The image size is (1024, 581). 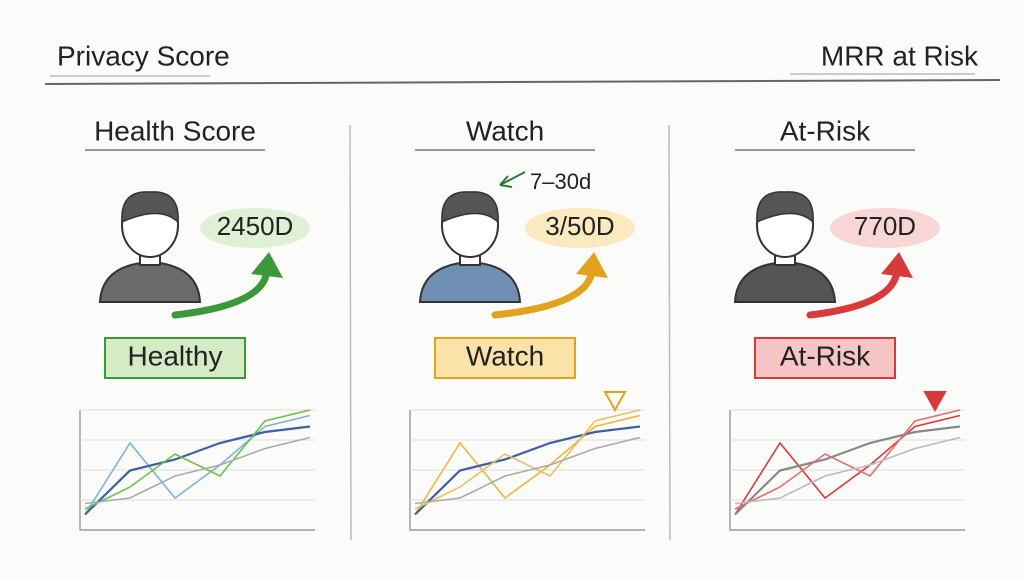 I want to click on header-right: MRR at Risk, so click(x=900, y=55).